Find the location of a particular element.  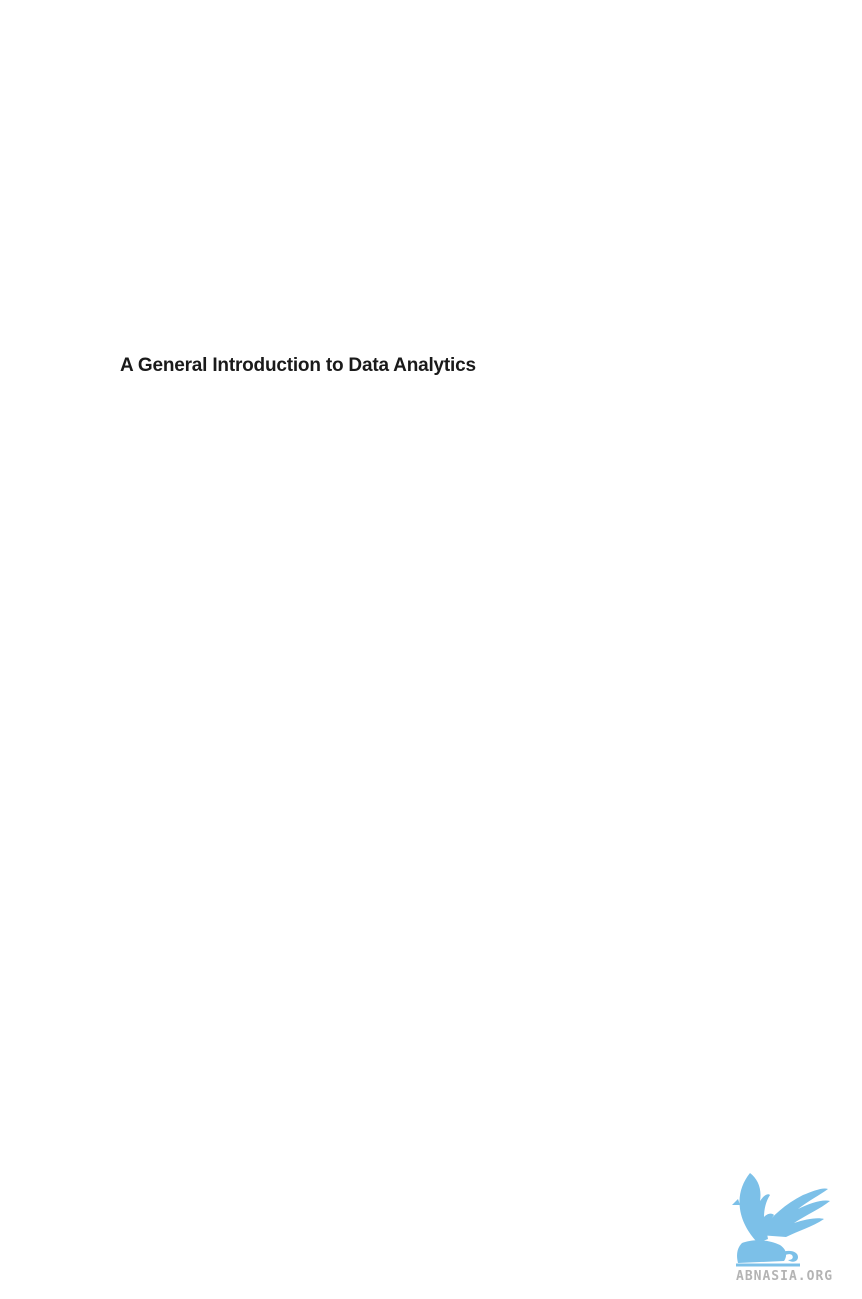

griffin-logo-icon is located at coordinates (781, 1220).